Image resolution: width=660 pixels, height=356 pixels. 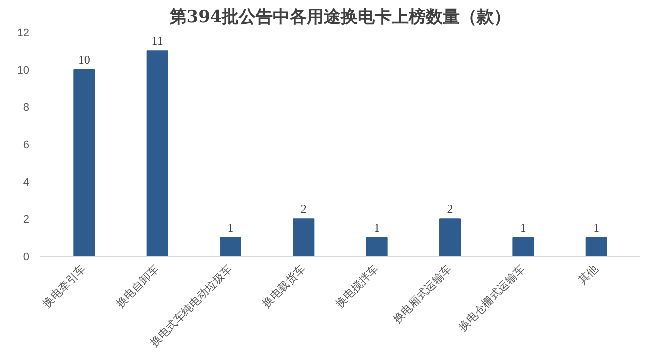 I want to click on data-label: 10, so click(x=84, y=59).